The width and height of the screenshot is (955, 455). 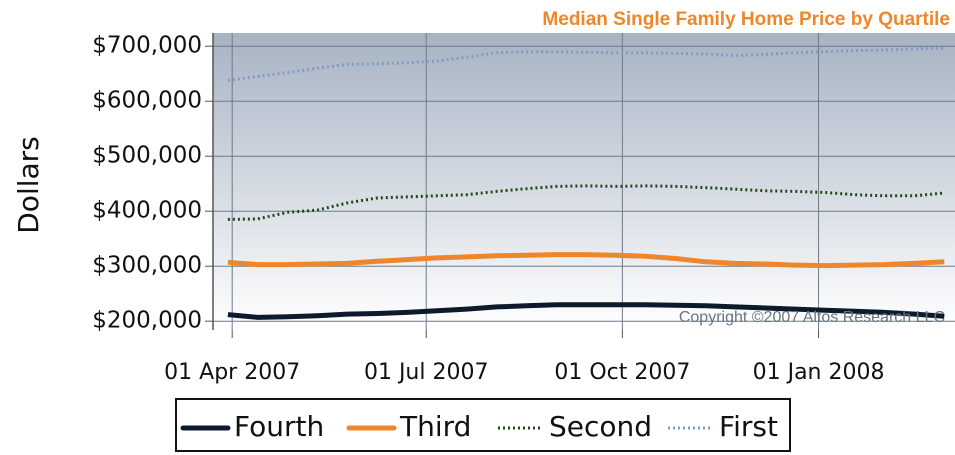 What do you see at coordinates (622, 372) in the screenshot?
I see `x-tick-label: 01 Oct 2007` at bounding box center [622, 372].